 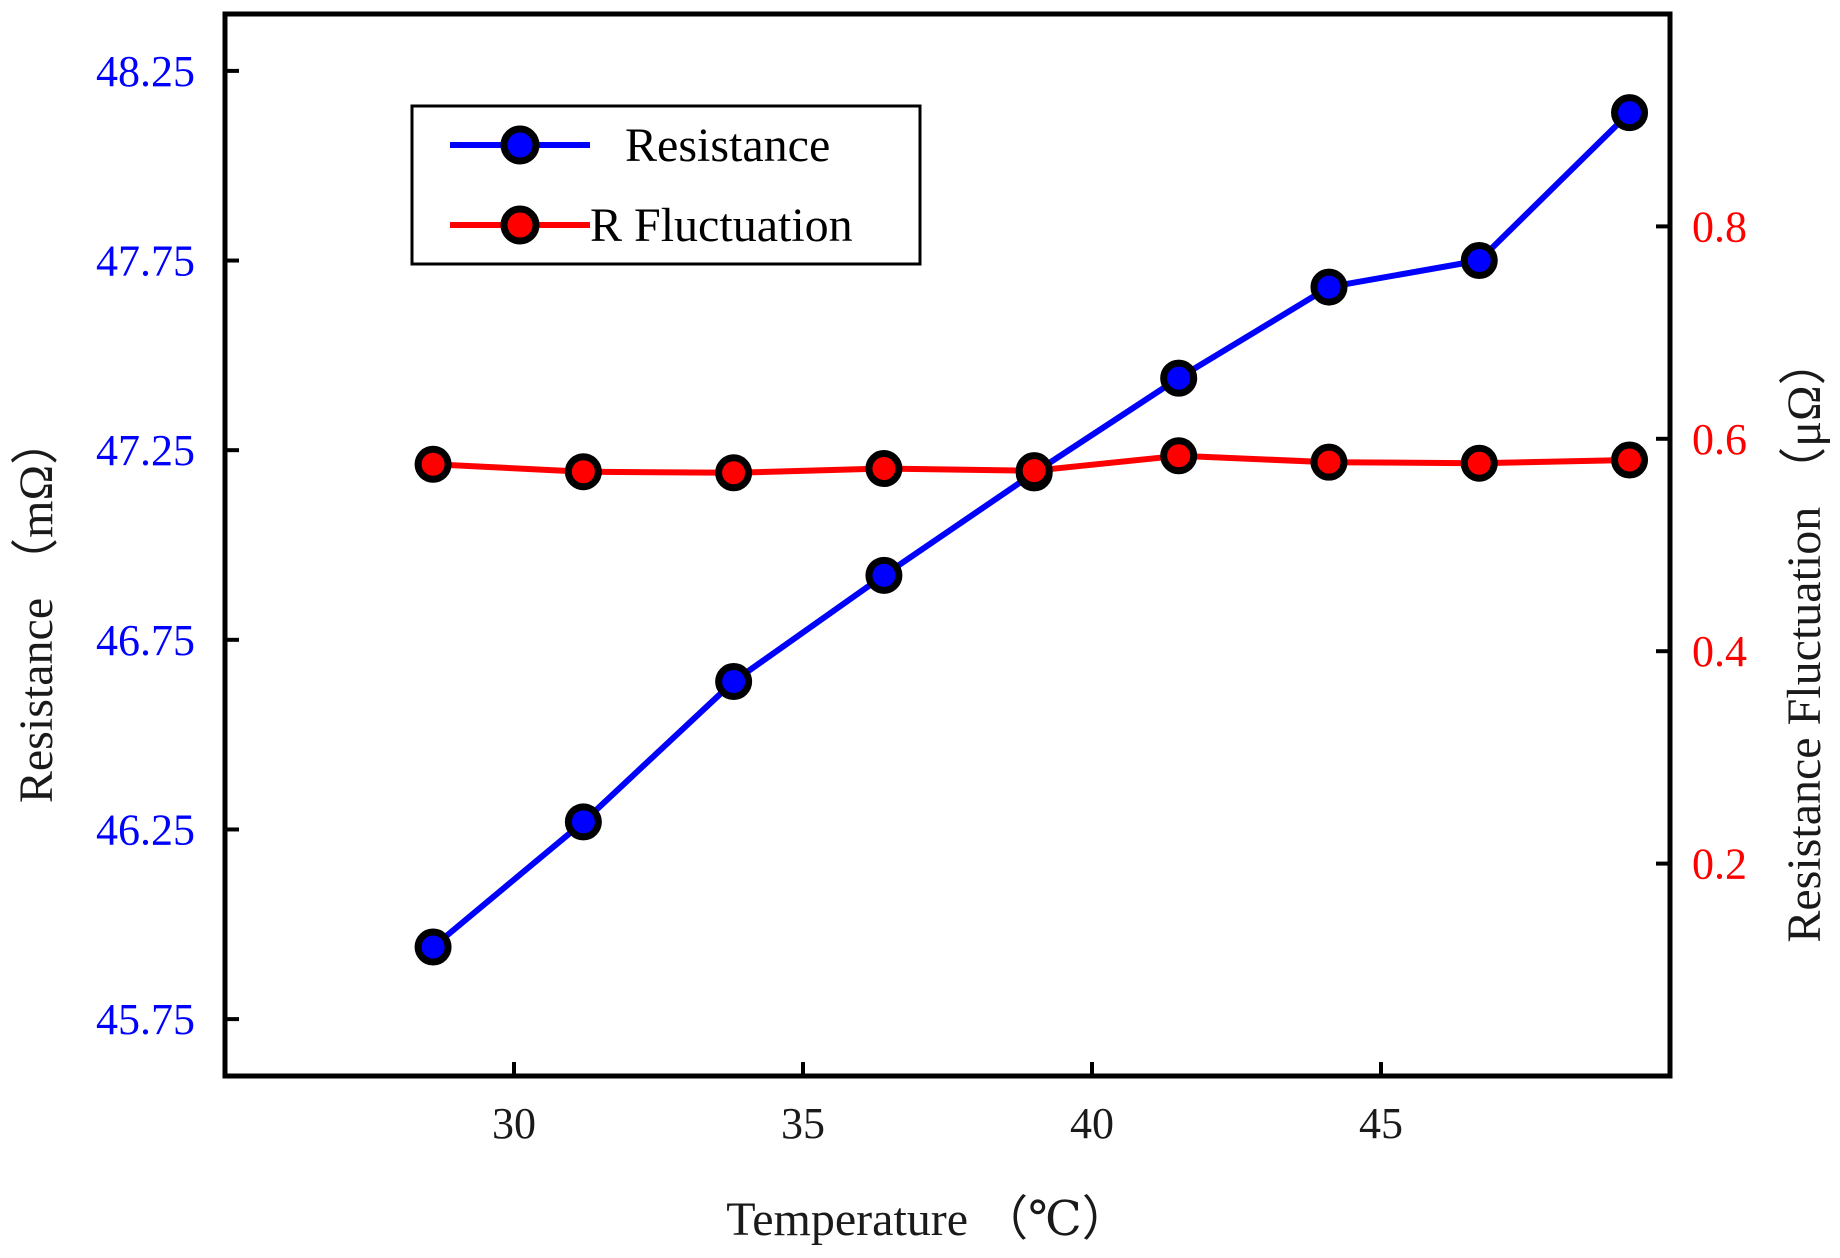 What do you see at coordinates (1804, 639) in the screenshot?
I see `y-axis-right-title: Resistance Fluctuation （μΩ）` at bounding box center [1804, 639].